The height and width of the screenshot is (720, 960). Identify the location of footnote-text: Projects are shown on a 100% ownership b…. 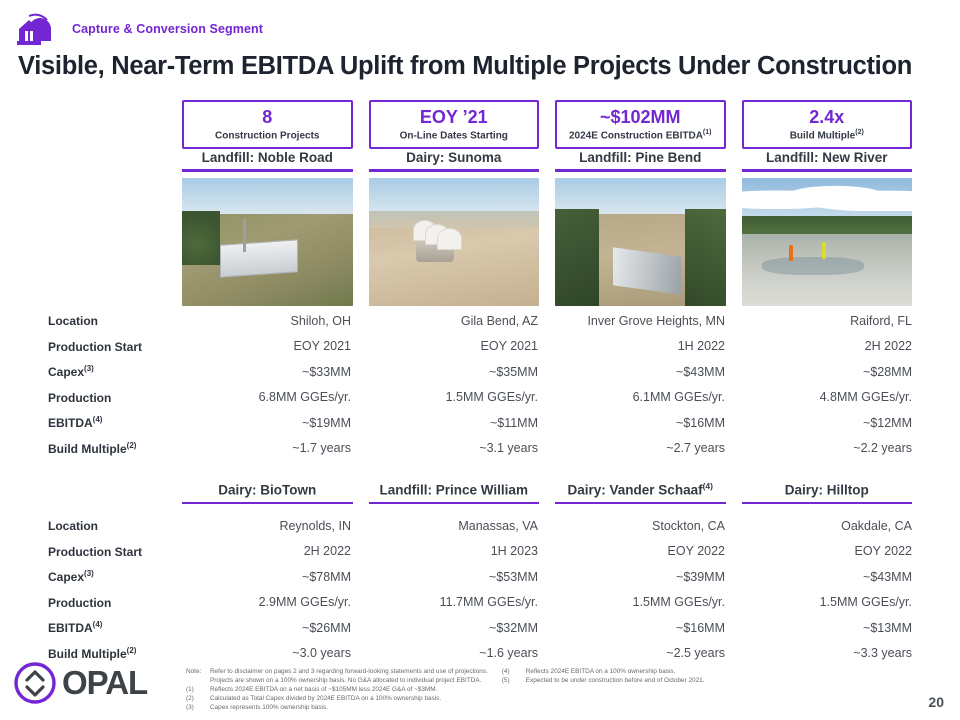
(346, 681).